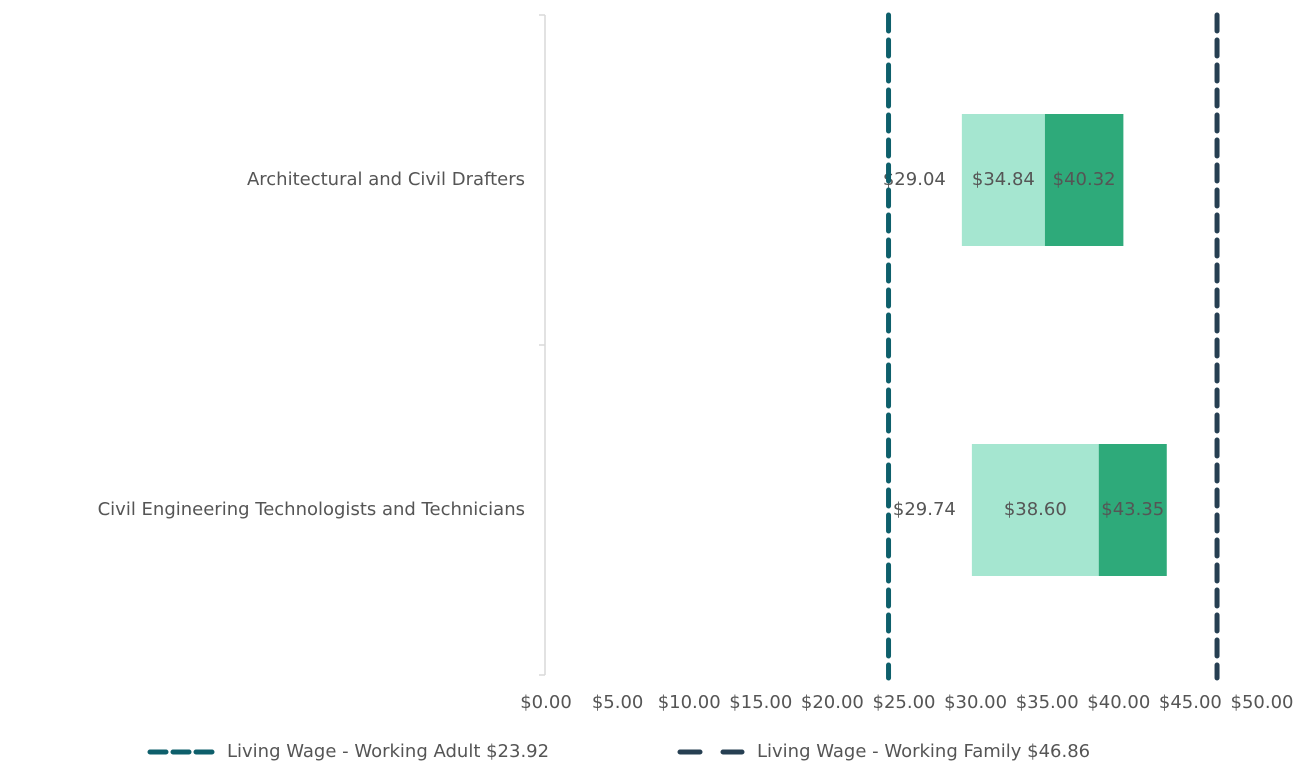 This screenshot has width=1310, height=766. I want to click on x-tick-label: $25.00, so click(904, 702).